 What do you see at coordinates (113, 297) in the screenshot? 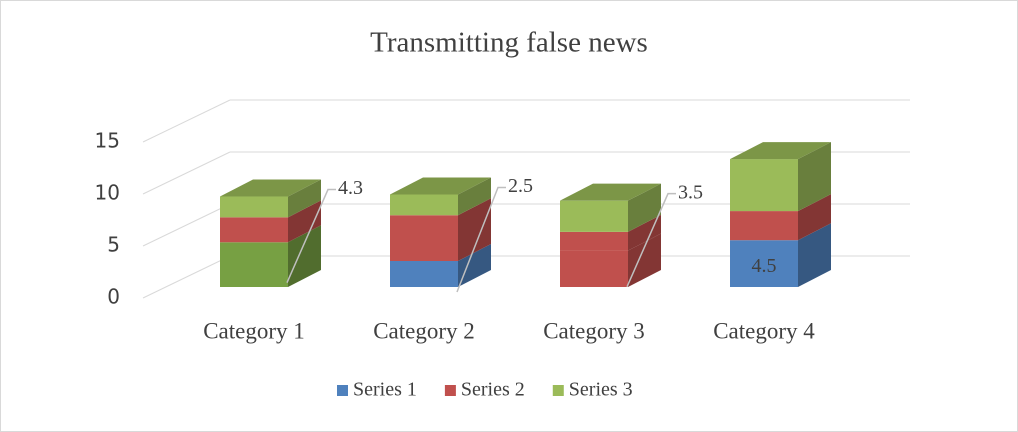
I see `y-tick-label: 0` at bounding box center [113, 297].